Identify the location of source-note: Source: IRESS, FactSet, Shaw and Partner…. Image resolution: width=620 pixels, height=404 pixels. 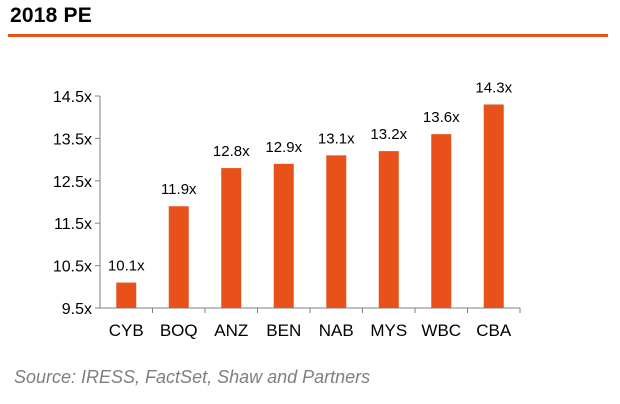
(192, 377).